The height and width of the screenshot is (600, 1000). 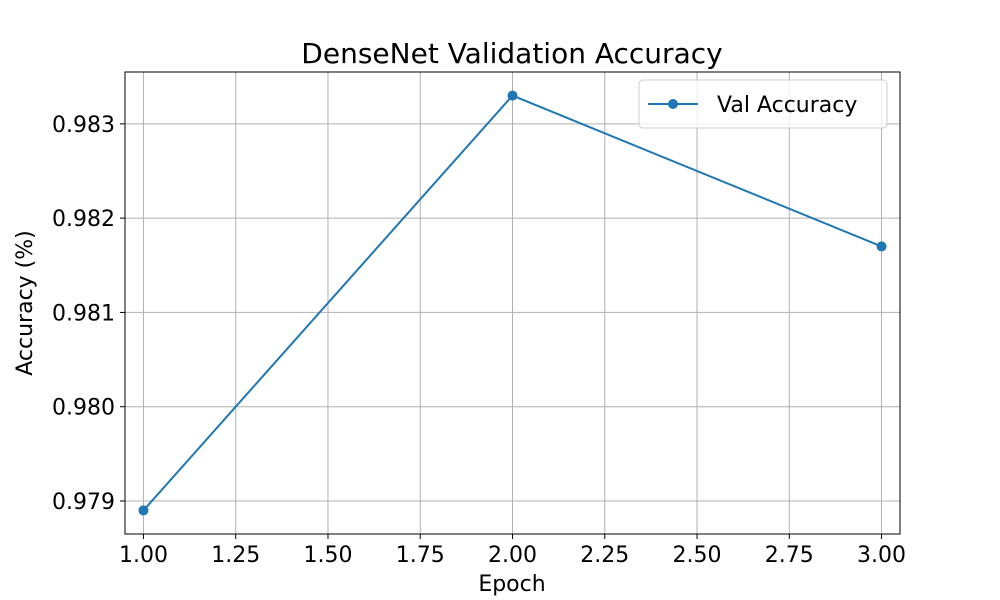 What do you see at coordinates (673, 104) in the screenshot?
I see `legend-marker-swatch` at bounding box center [673, 104].